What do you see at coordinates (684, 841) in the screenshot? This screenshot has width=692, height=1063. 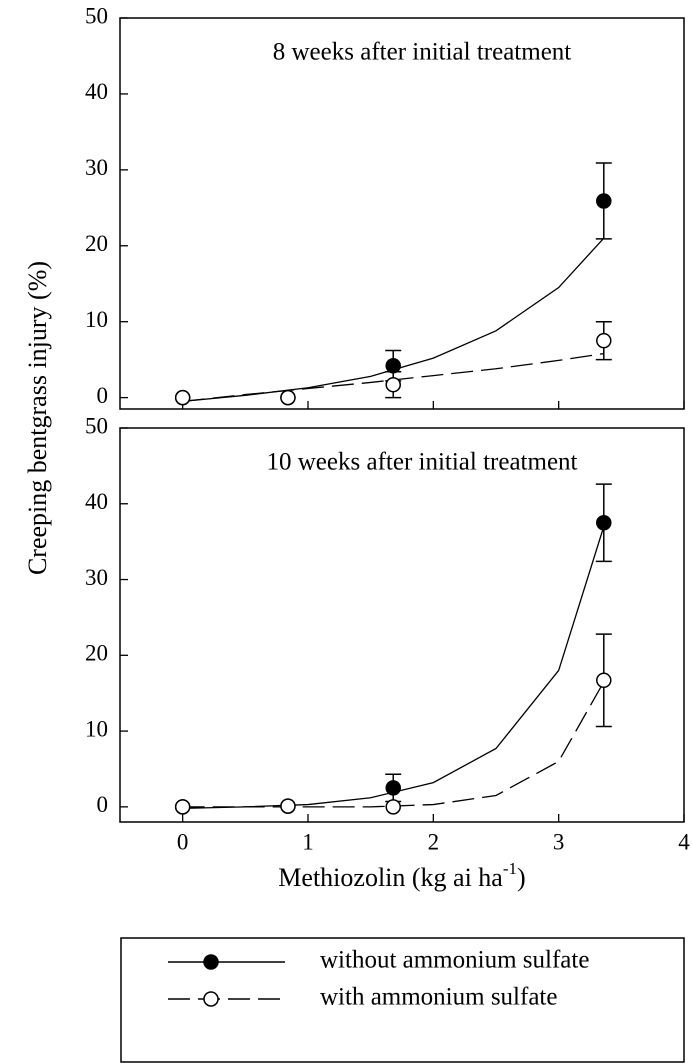 I see `x-tick-label: 4` at bounding box center [684, 841].